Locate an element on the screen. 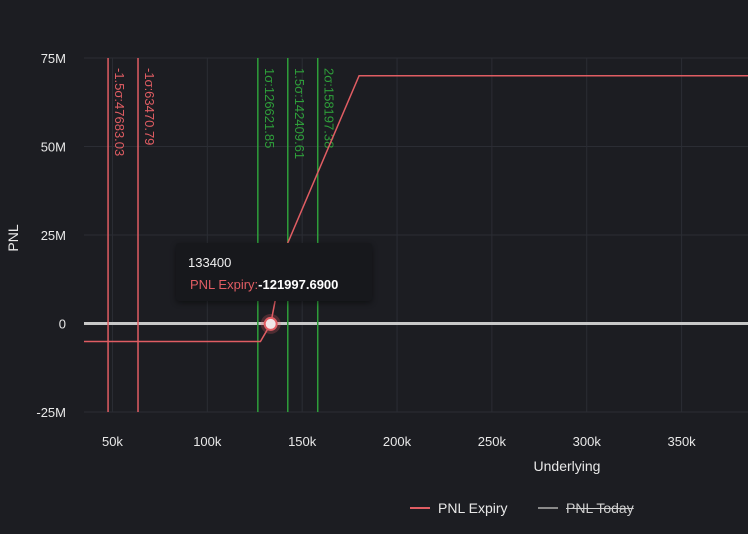 The width and height of the screenshot is (748, 534). y-tick-label: -25M is located at coordinates (51, 412).